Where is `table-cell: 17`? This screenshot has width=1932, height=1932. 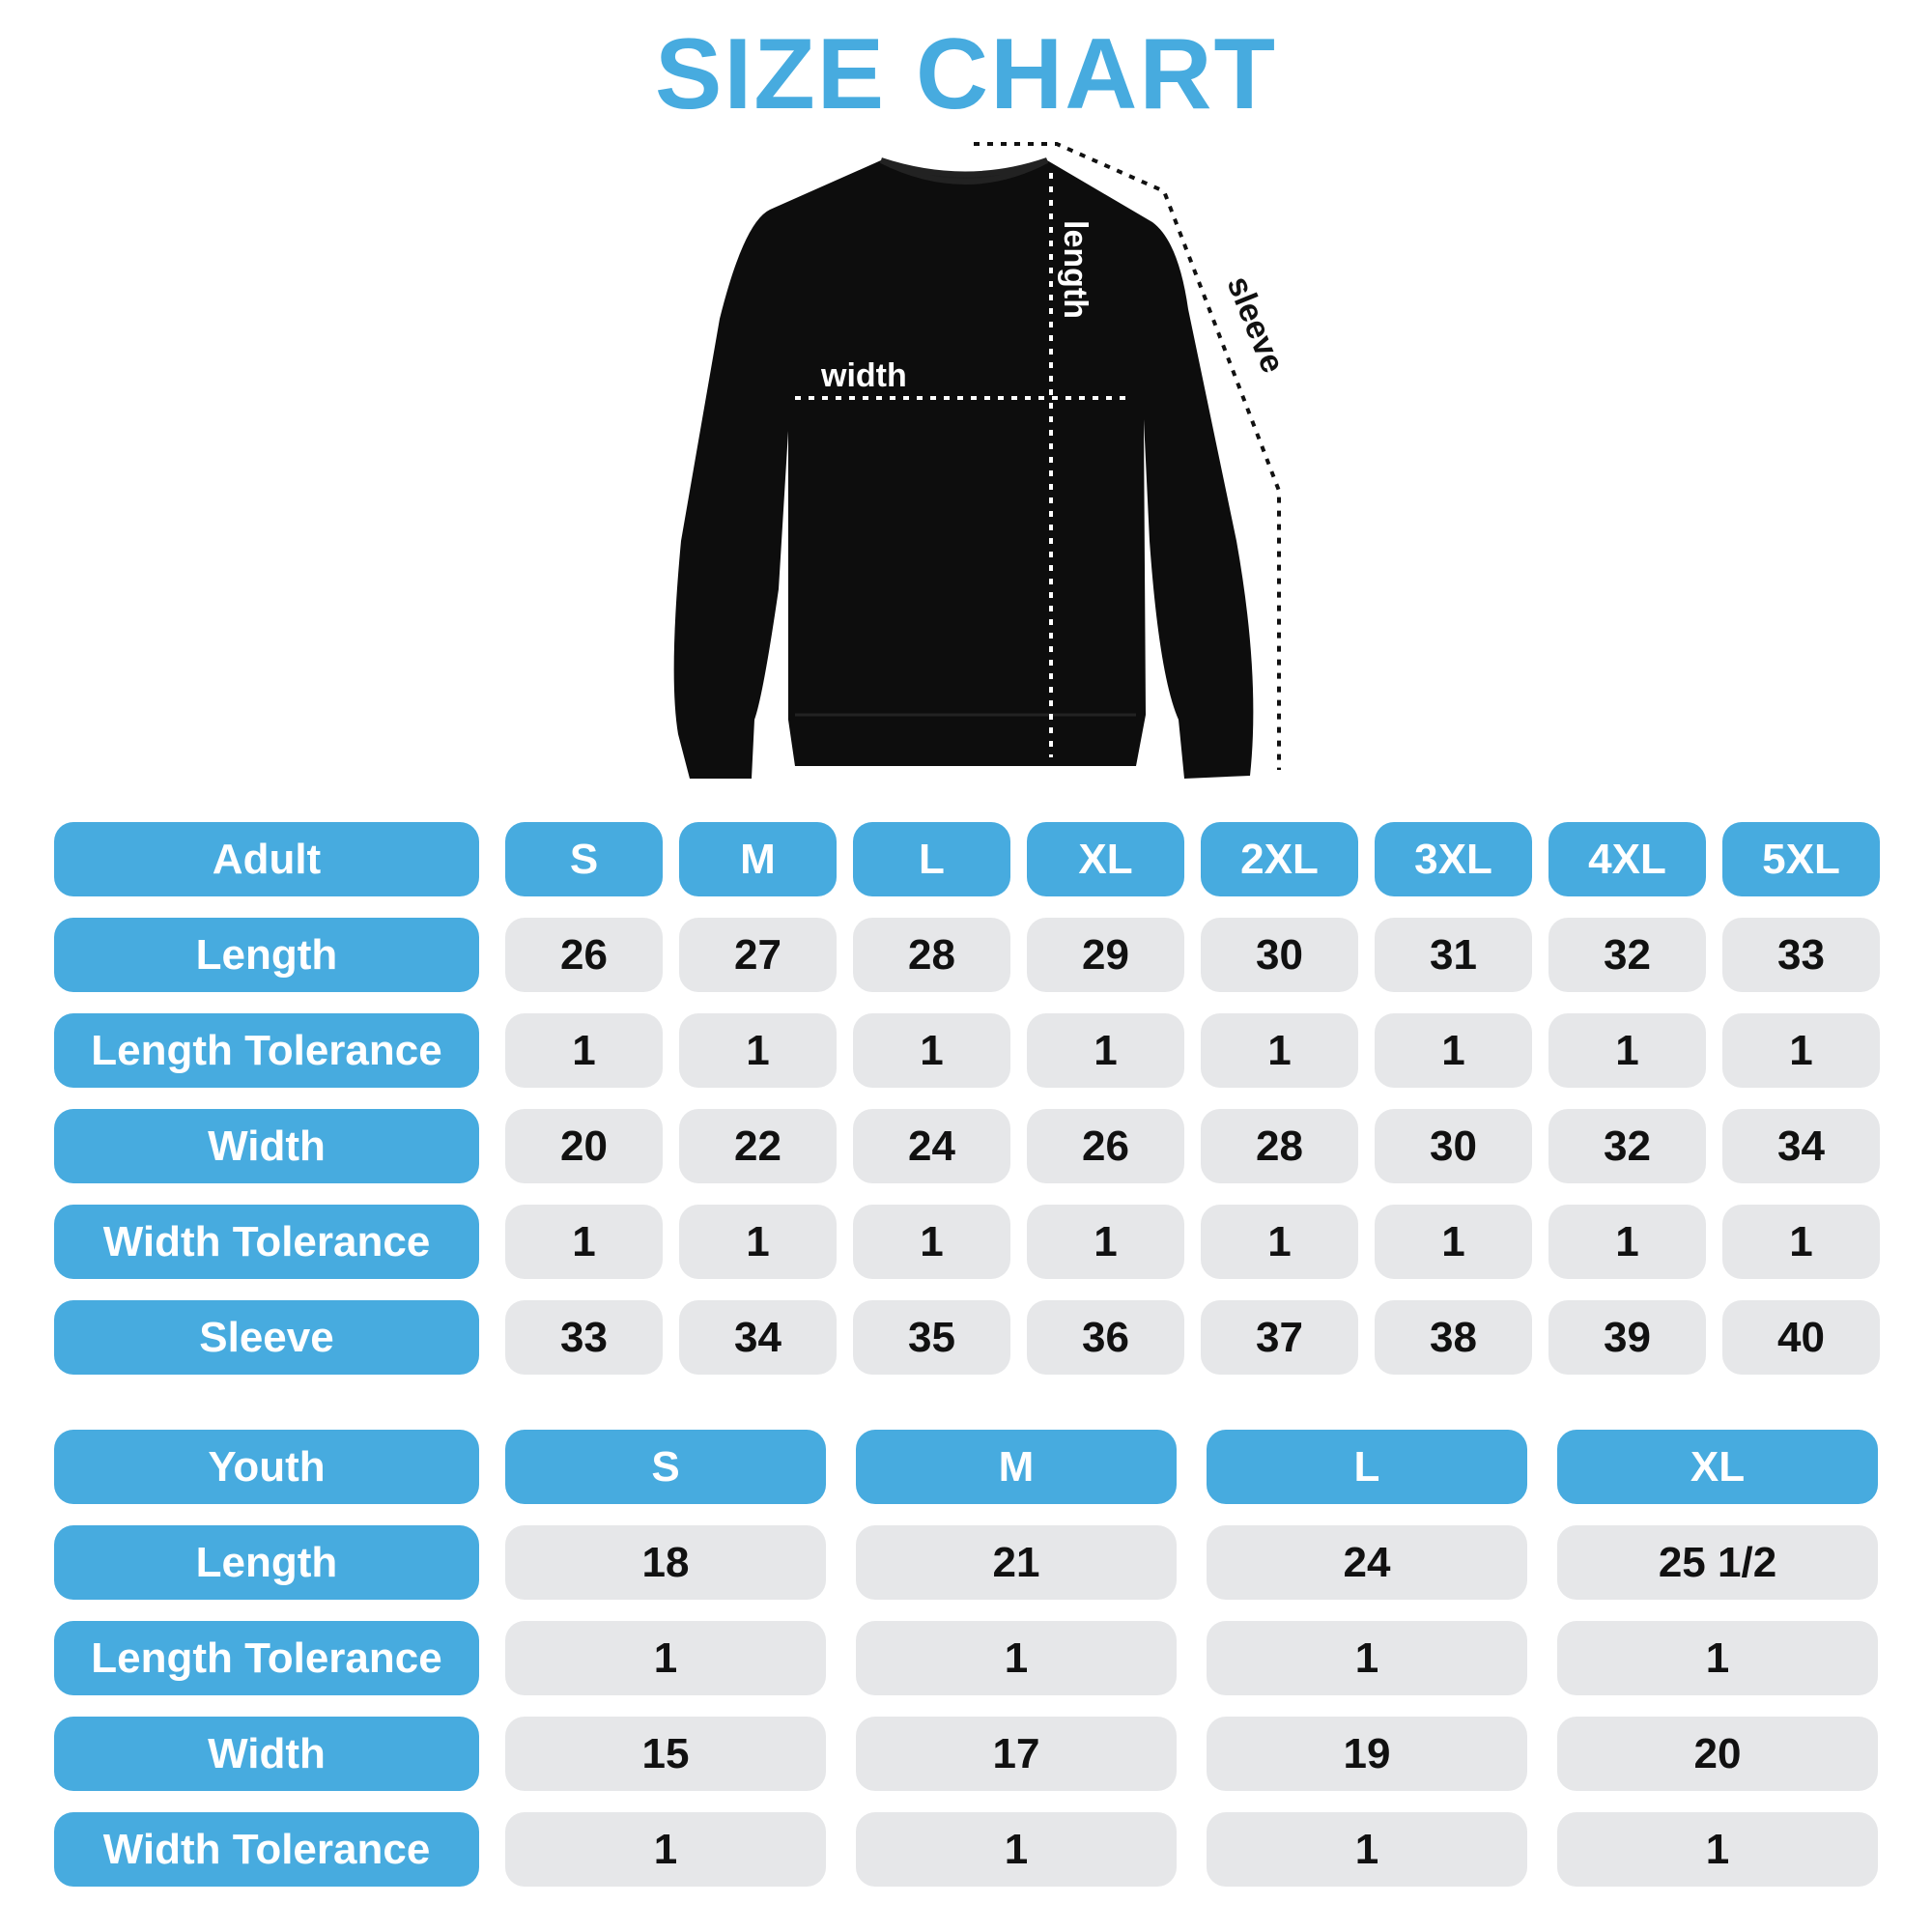
table-cell: 17 is located at coordinates (1016, 1754).